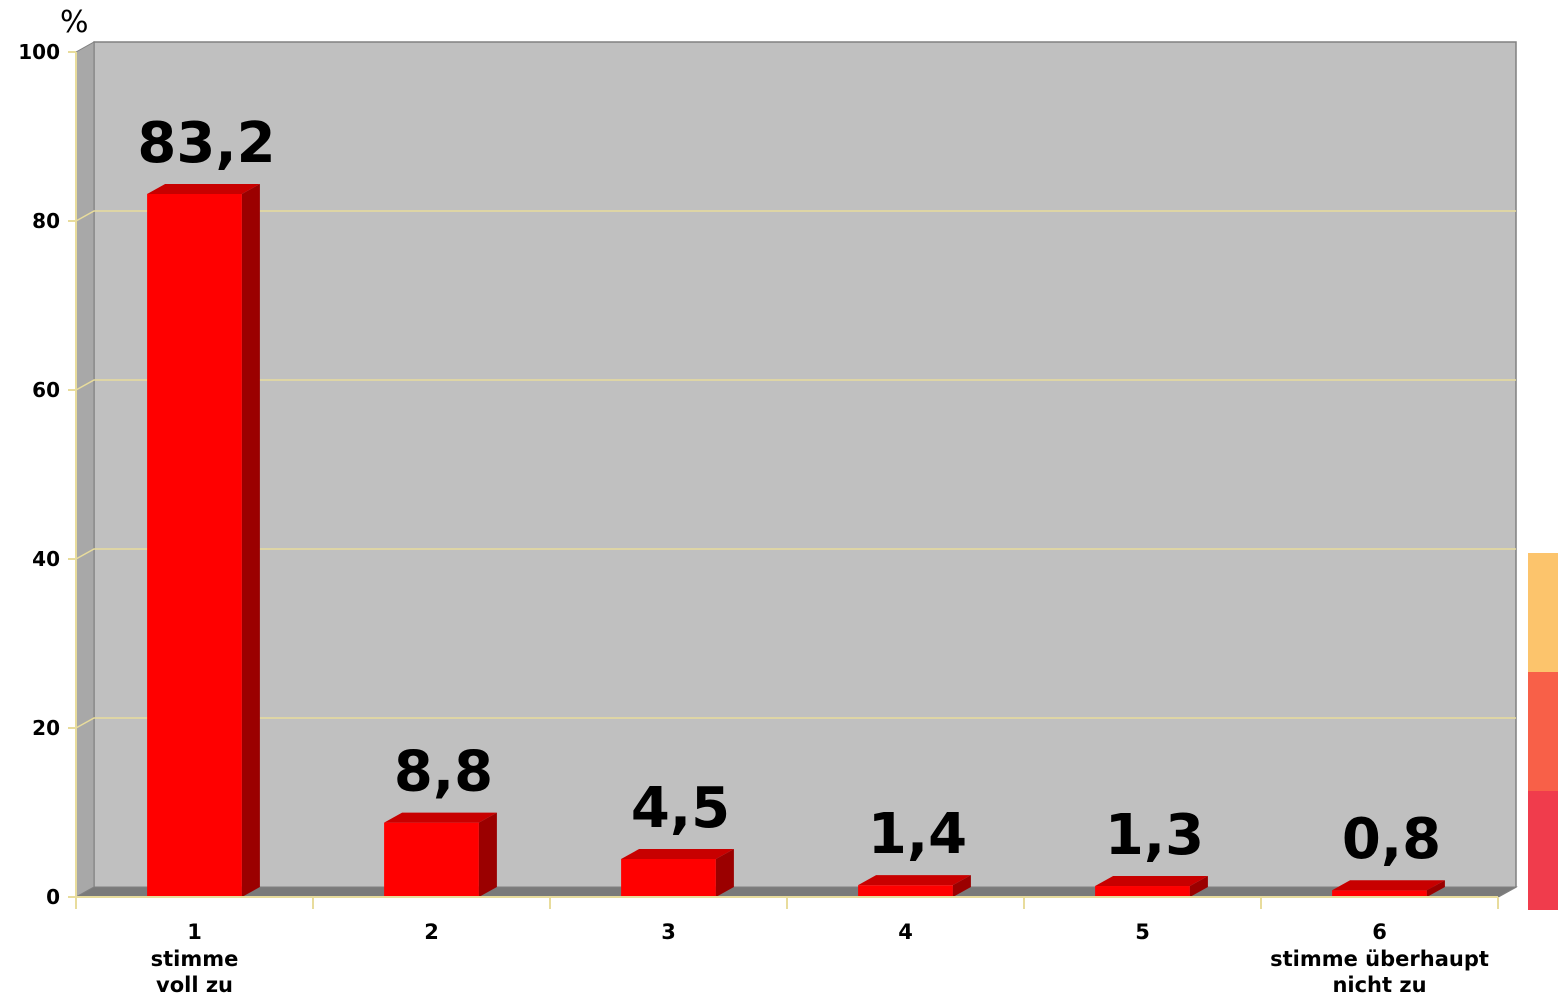 The height and width of the screenshot is (1000, 1558). Describe the element at coordinates (431, 932) in the screenshot. I see `x-tick-label: 2` at that location.